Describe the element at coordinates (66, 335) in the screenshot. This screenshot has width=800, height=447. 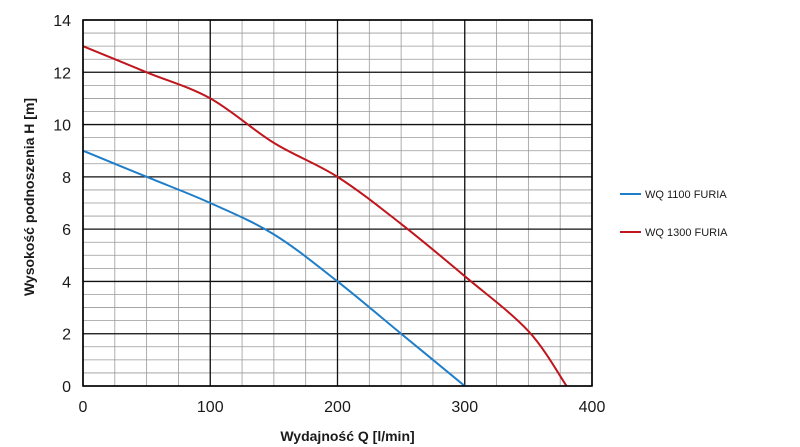
I see `y-tick-label: 2` at that location.